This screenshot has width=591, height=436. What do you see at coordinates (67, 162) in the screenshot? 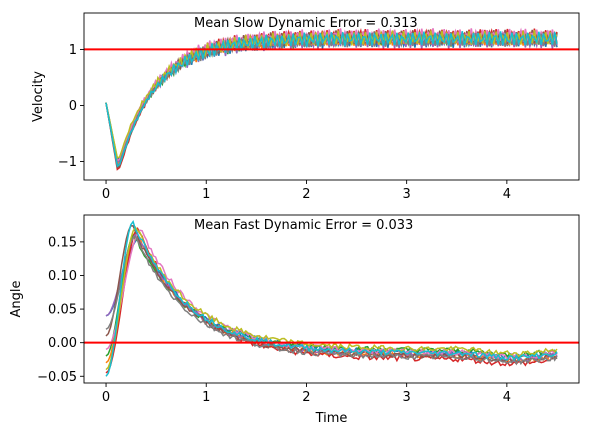
I see `y-tick-label: −1` at bounding box center [67, 162].